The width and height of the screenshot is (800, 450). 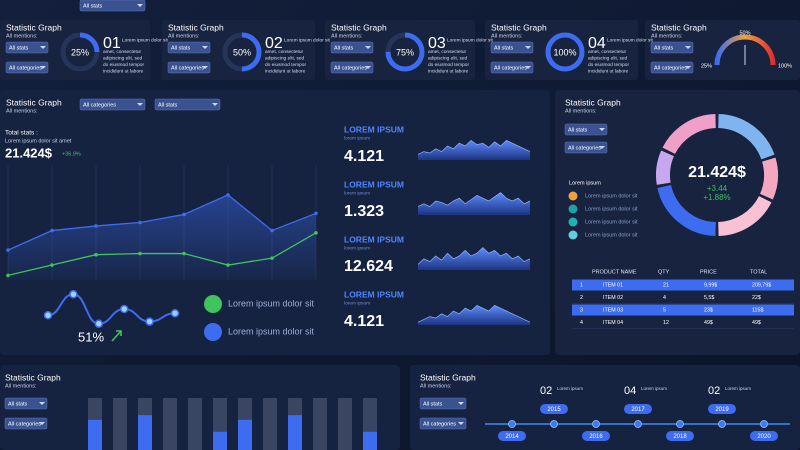 What do you see at coordinates (638, 424) in the screenshot?
I see `timeline-dot` at bounding box center [638, 424].